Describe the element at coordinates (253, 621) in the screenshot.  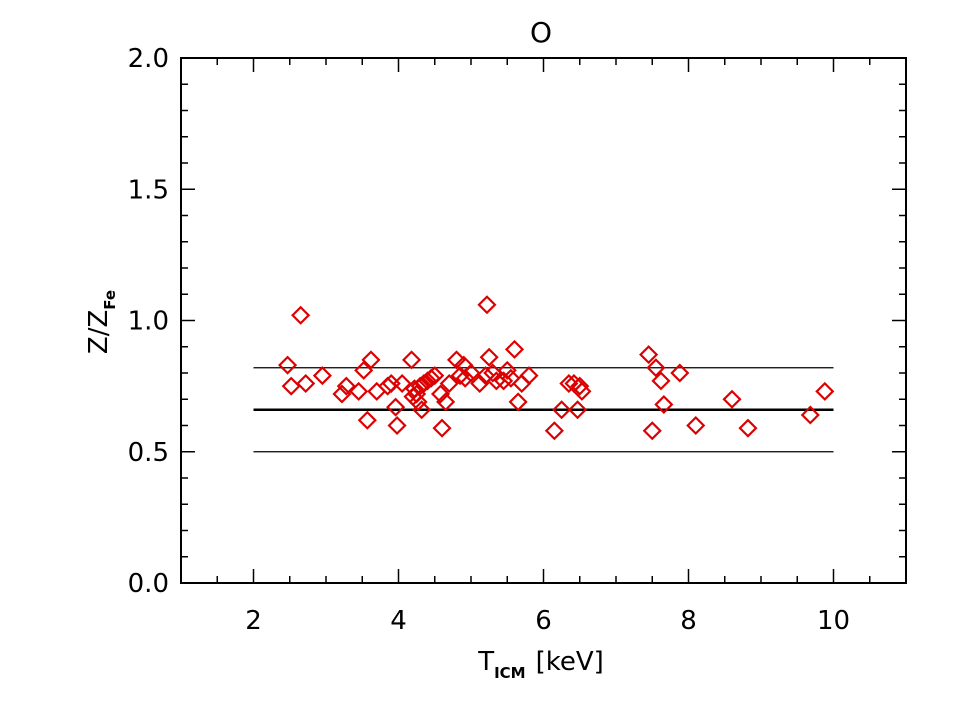
I see `x-tick-label: 2` at that location.